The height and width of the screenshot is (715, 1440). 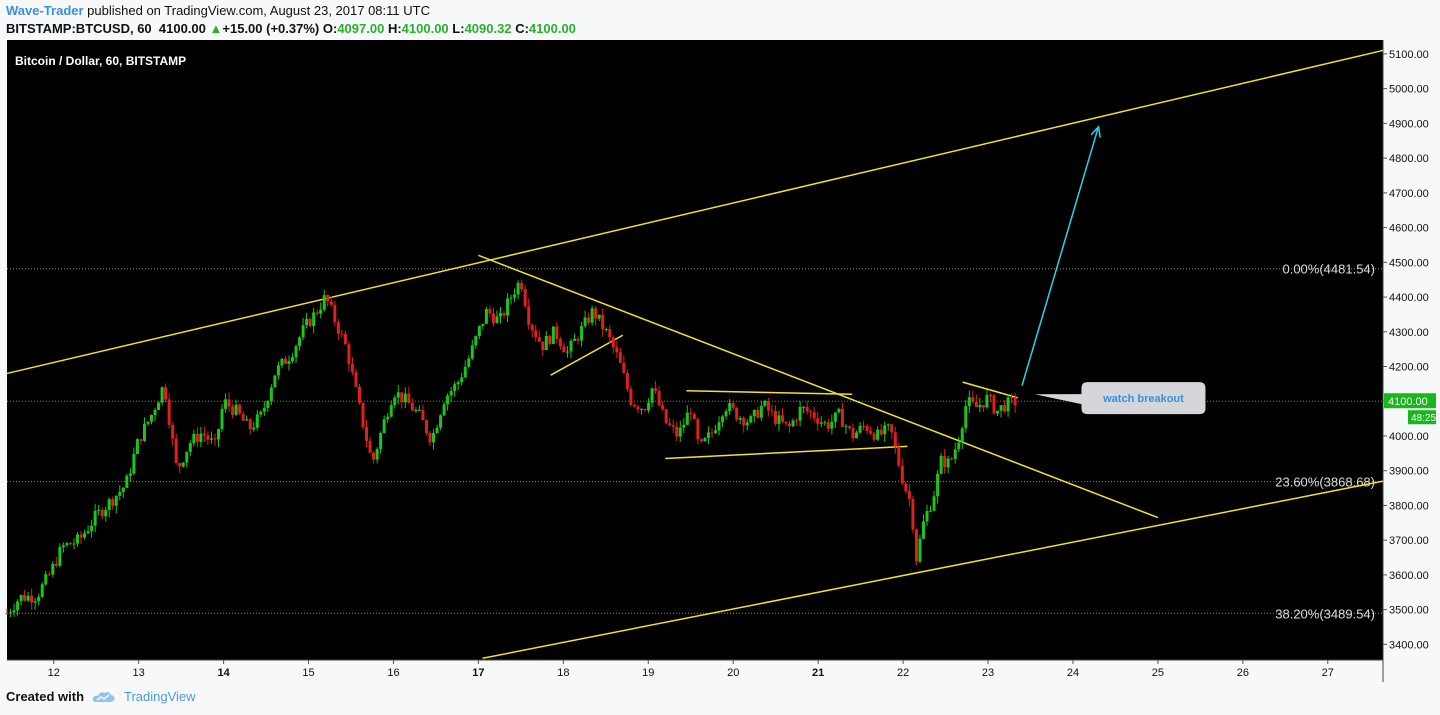 I want to click on x-tick-label: 17, so click(x=478, y=673).